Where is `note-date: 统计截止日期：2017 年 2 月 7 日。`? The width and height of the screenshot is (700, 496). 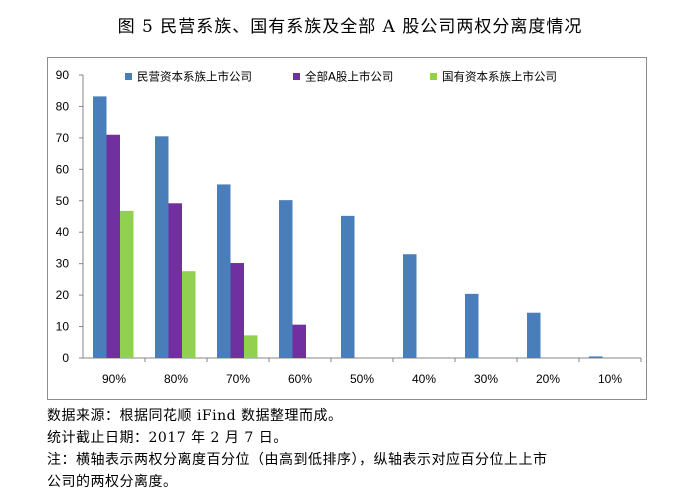
note-date: 统计截止日期：2017 年 2 月 7 日。 is located at coordinates (167, 438).